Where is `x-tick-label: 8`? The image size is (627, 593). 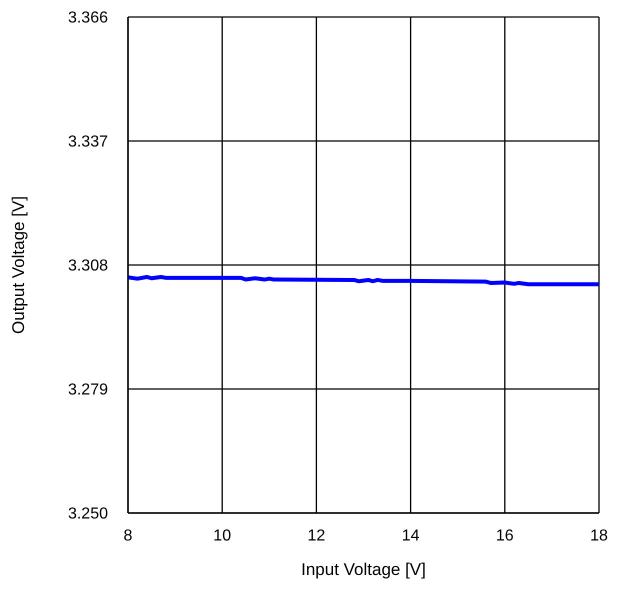 x-tick-label: 8 is located at coordinates (128, 535).